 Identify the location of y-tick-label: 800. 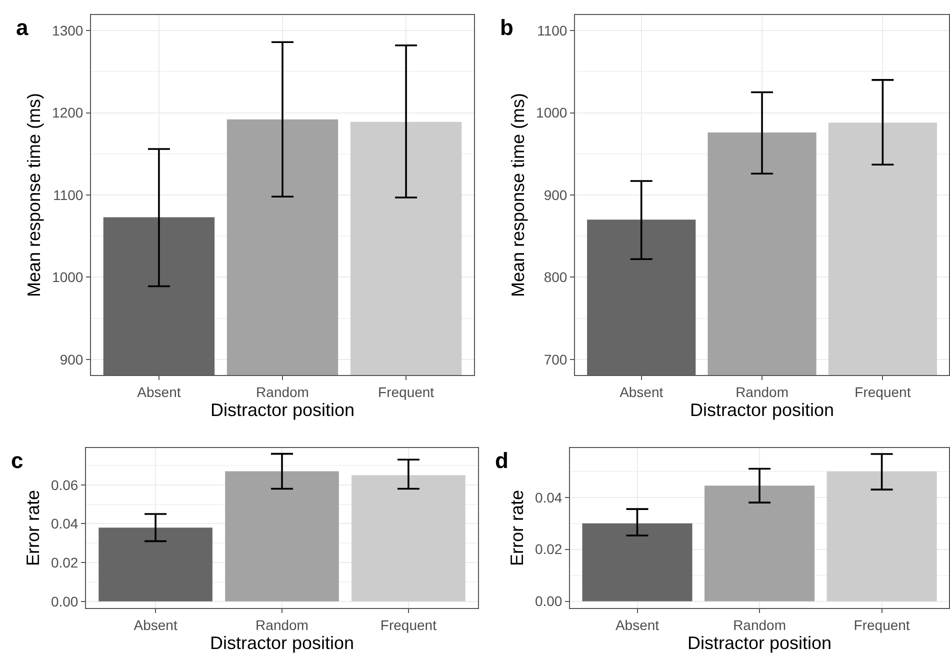
(556, 277).